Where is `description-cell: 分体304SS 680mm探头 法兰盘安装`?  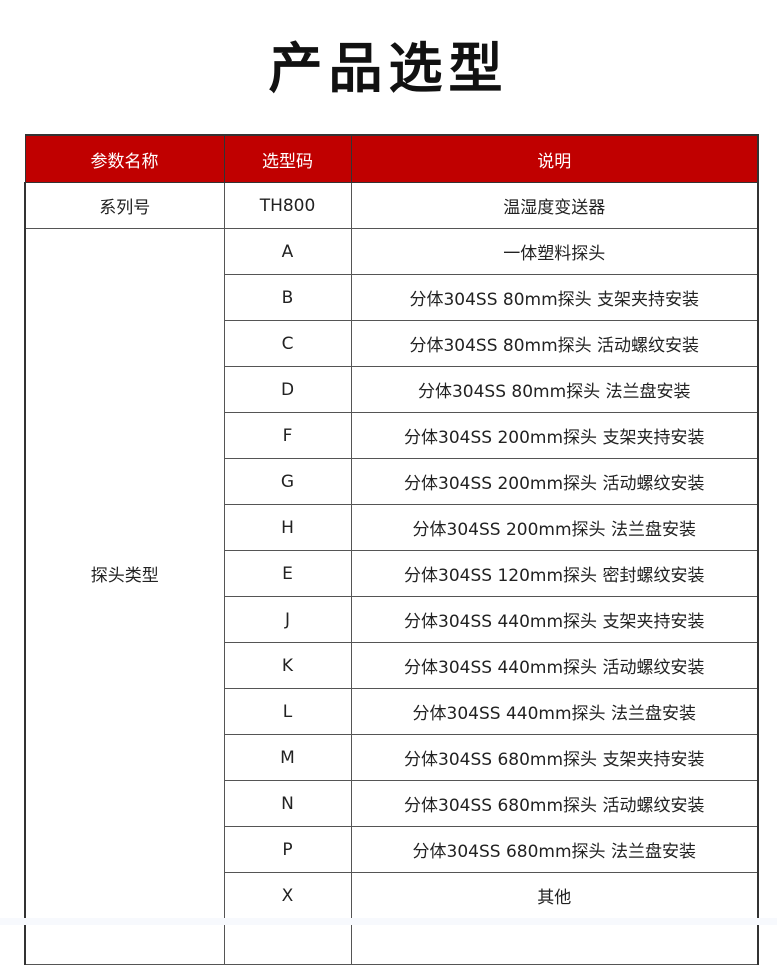 description-cell: 分体304SS 680mm探头 法兰盘安装 is located at coordinates (554, 849).